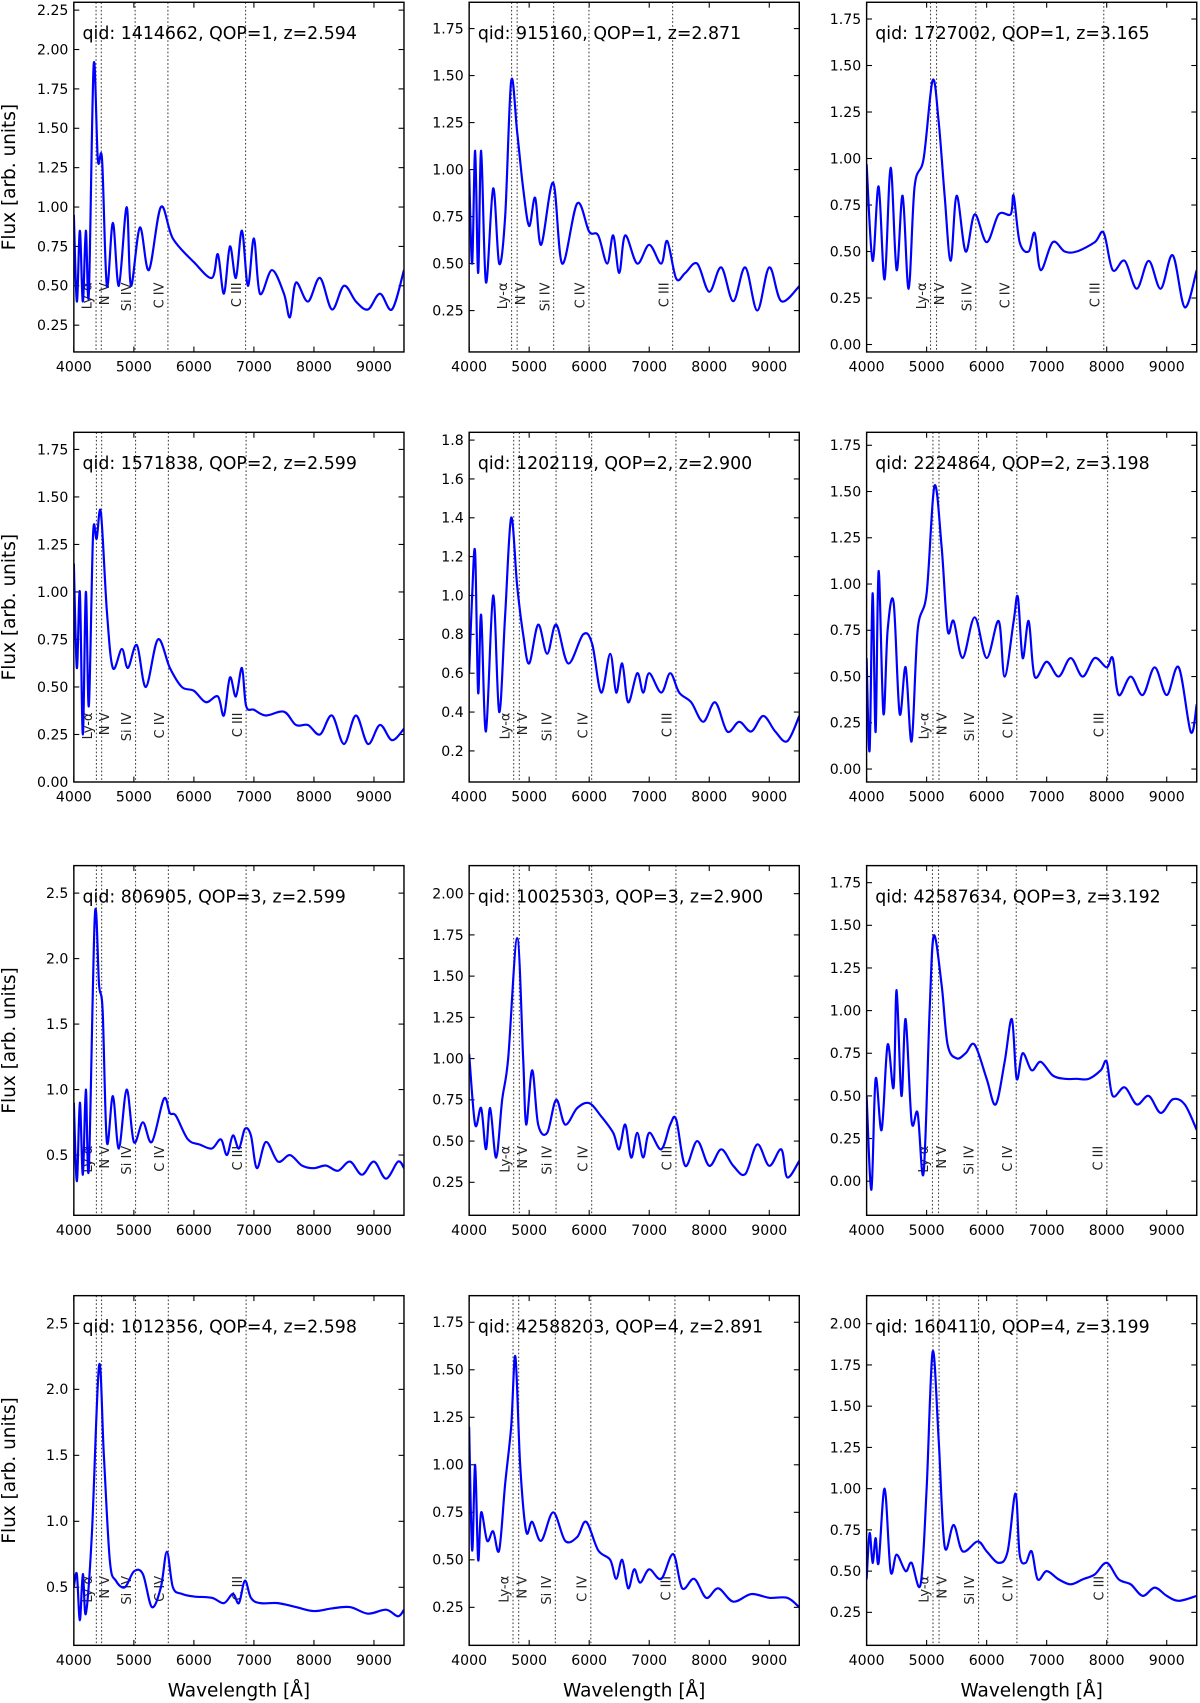 The image size is (1200, 1703). I want to click on y-tick-label: 1.0, so click(452, 596).